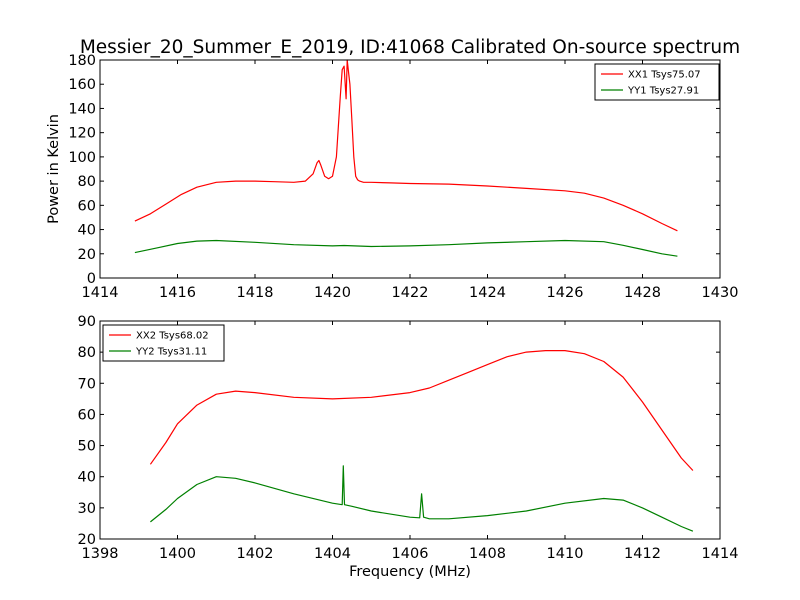 The height and width of the screenshot is (600, 800). I want to click on bottom-xtick-label: 1412, so click(642, 554).